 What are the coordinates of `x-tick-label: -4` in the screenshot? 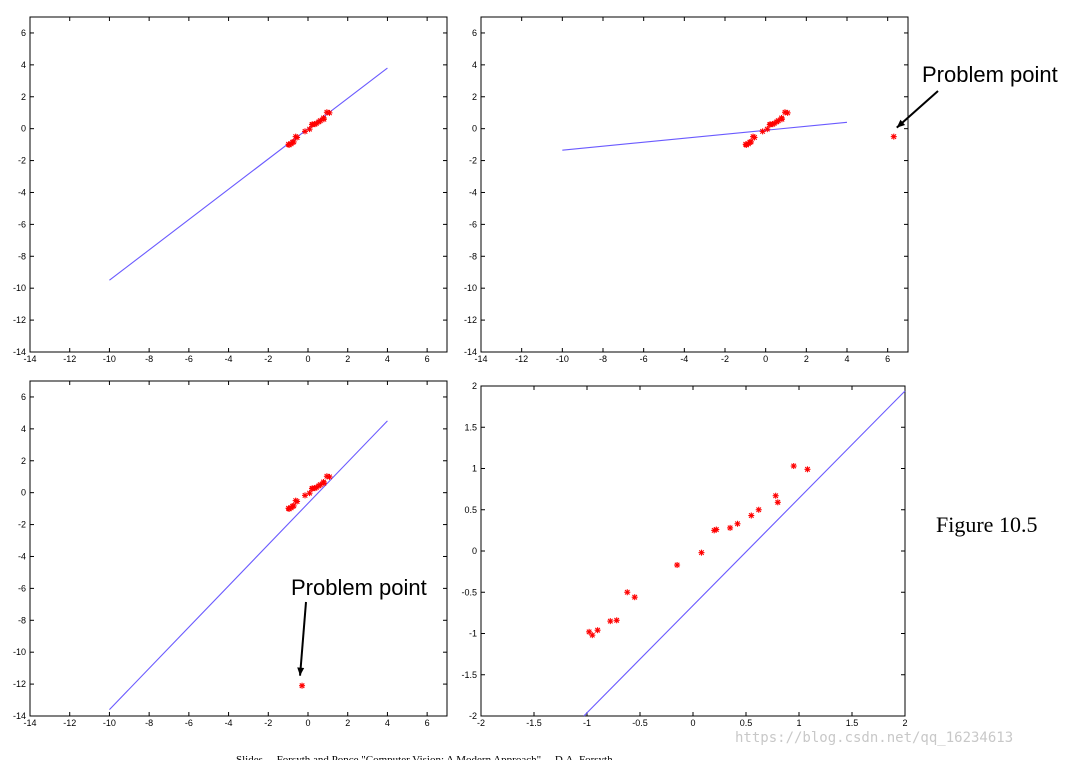 It's located at (684, 359).